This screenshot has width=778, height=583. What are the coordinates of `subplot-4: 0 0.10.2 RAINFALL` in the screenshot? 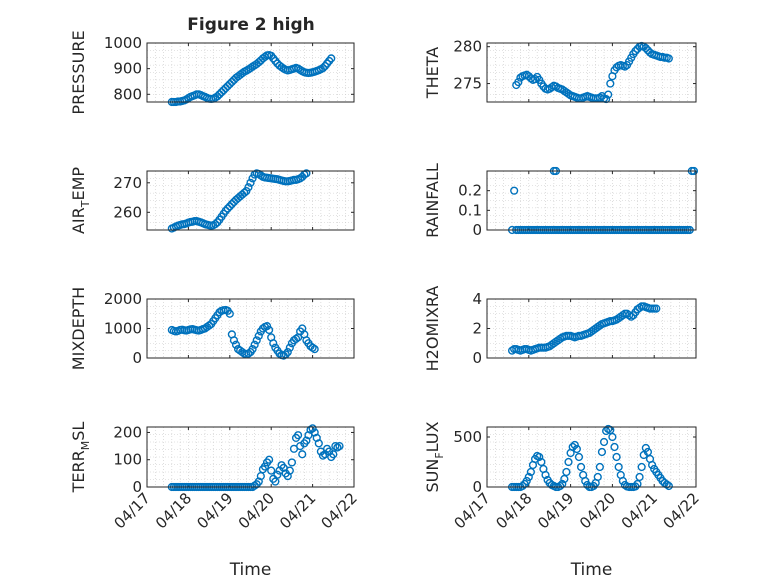 It's located at (561, 201).